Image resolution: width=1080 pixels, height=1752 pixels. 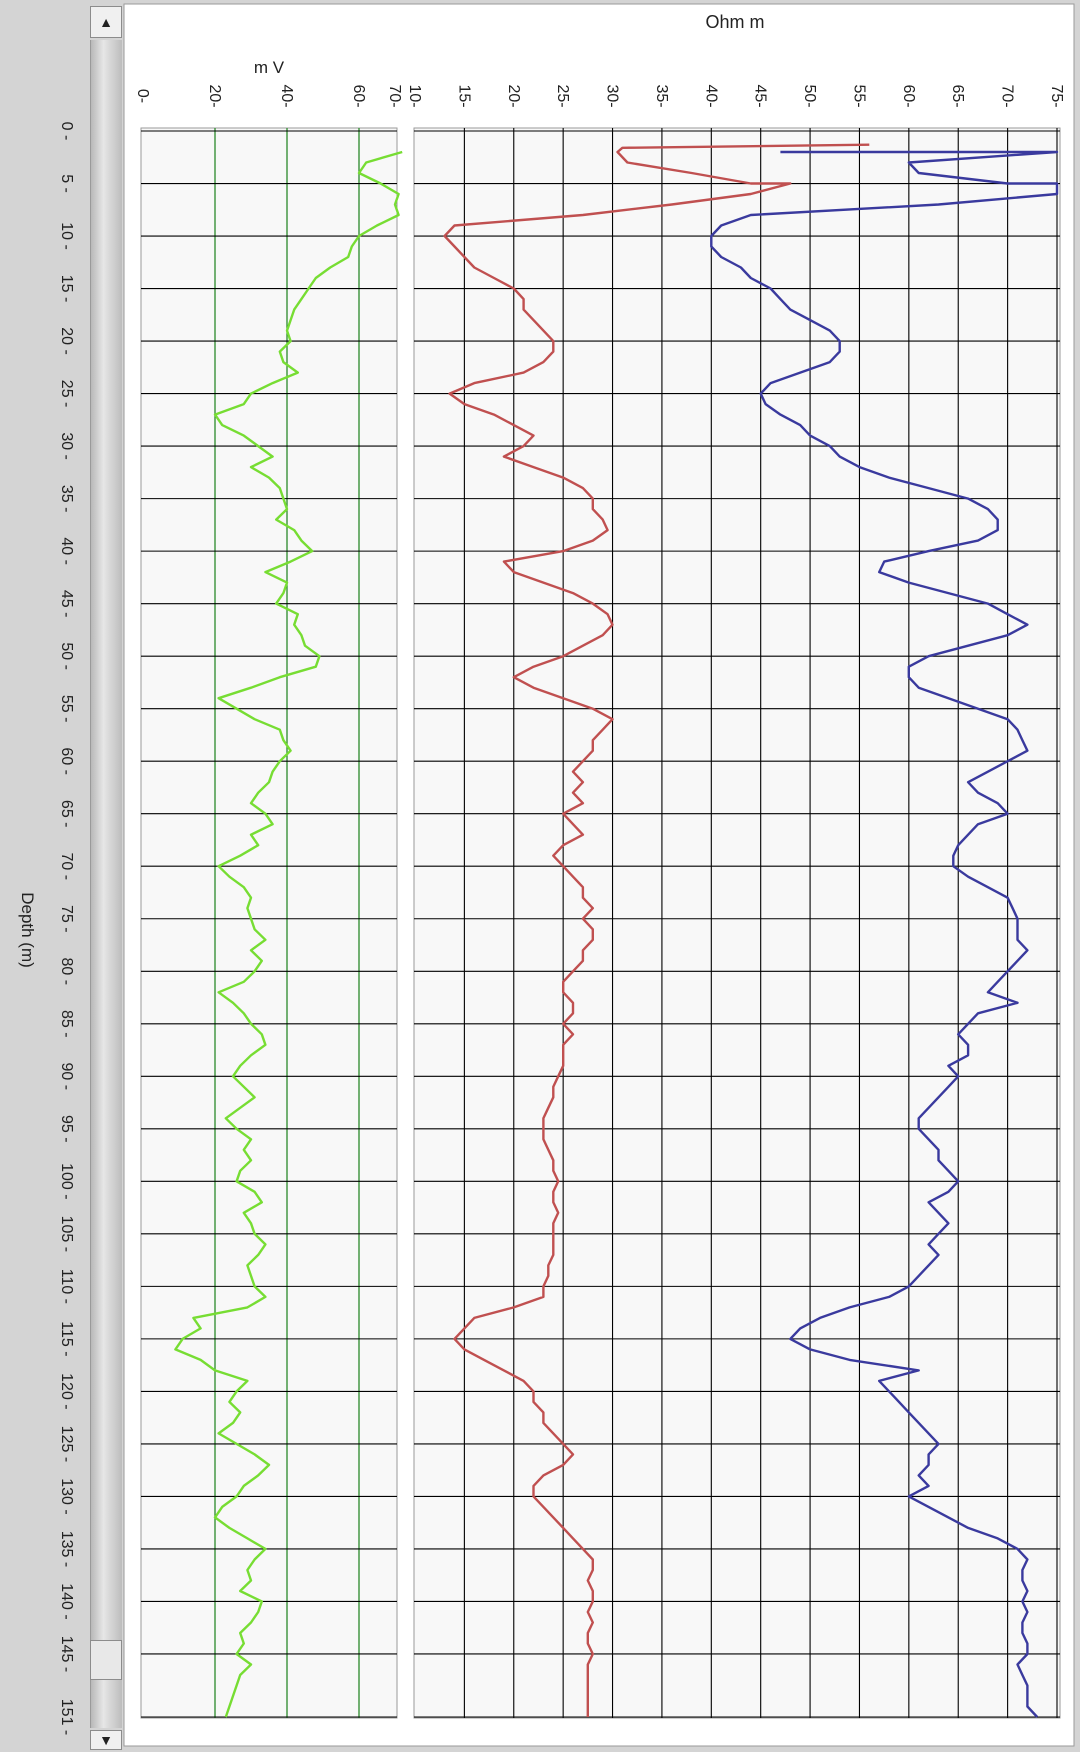 I want to click on depth-tick-label: 50 -, so click(x=66, y=656).